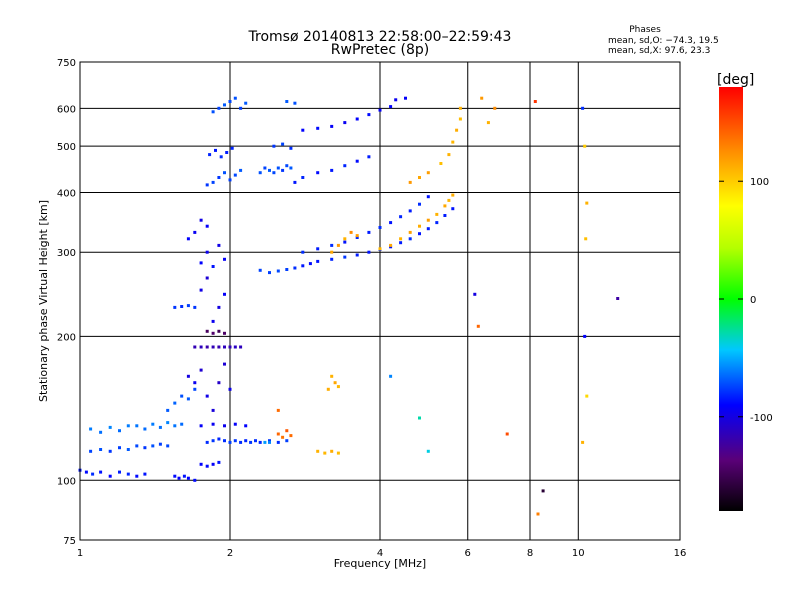 The width and height of the screenshot is (800, 600). What do you see at coordinates (578, 553) in the screenshot?
I see `x-tick-label: 10` at bounding box center [578, 553].